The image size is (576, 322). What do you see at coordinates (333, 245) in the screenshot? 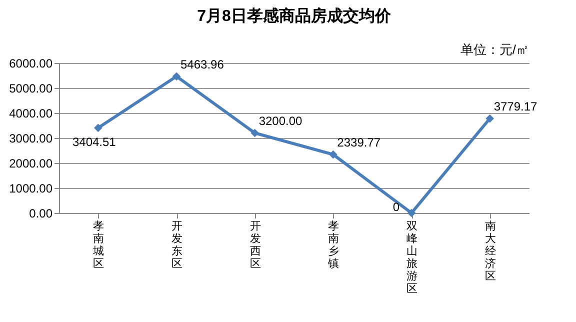
I see `x-tick-label: 孝南乡镇` at bounding box center [333, 245].